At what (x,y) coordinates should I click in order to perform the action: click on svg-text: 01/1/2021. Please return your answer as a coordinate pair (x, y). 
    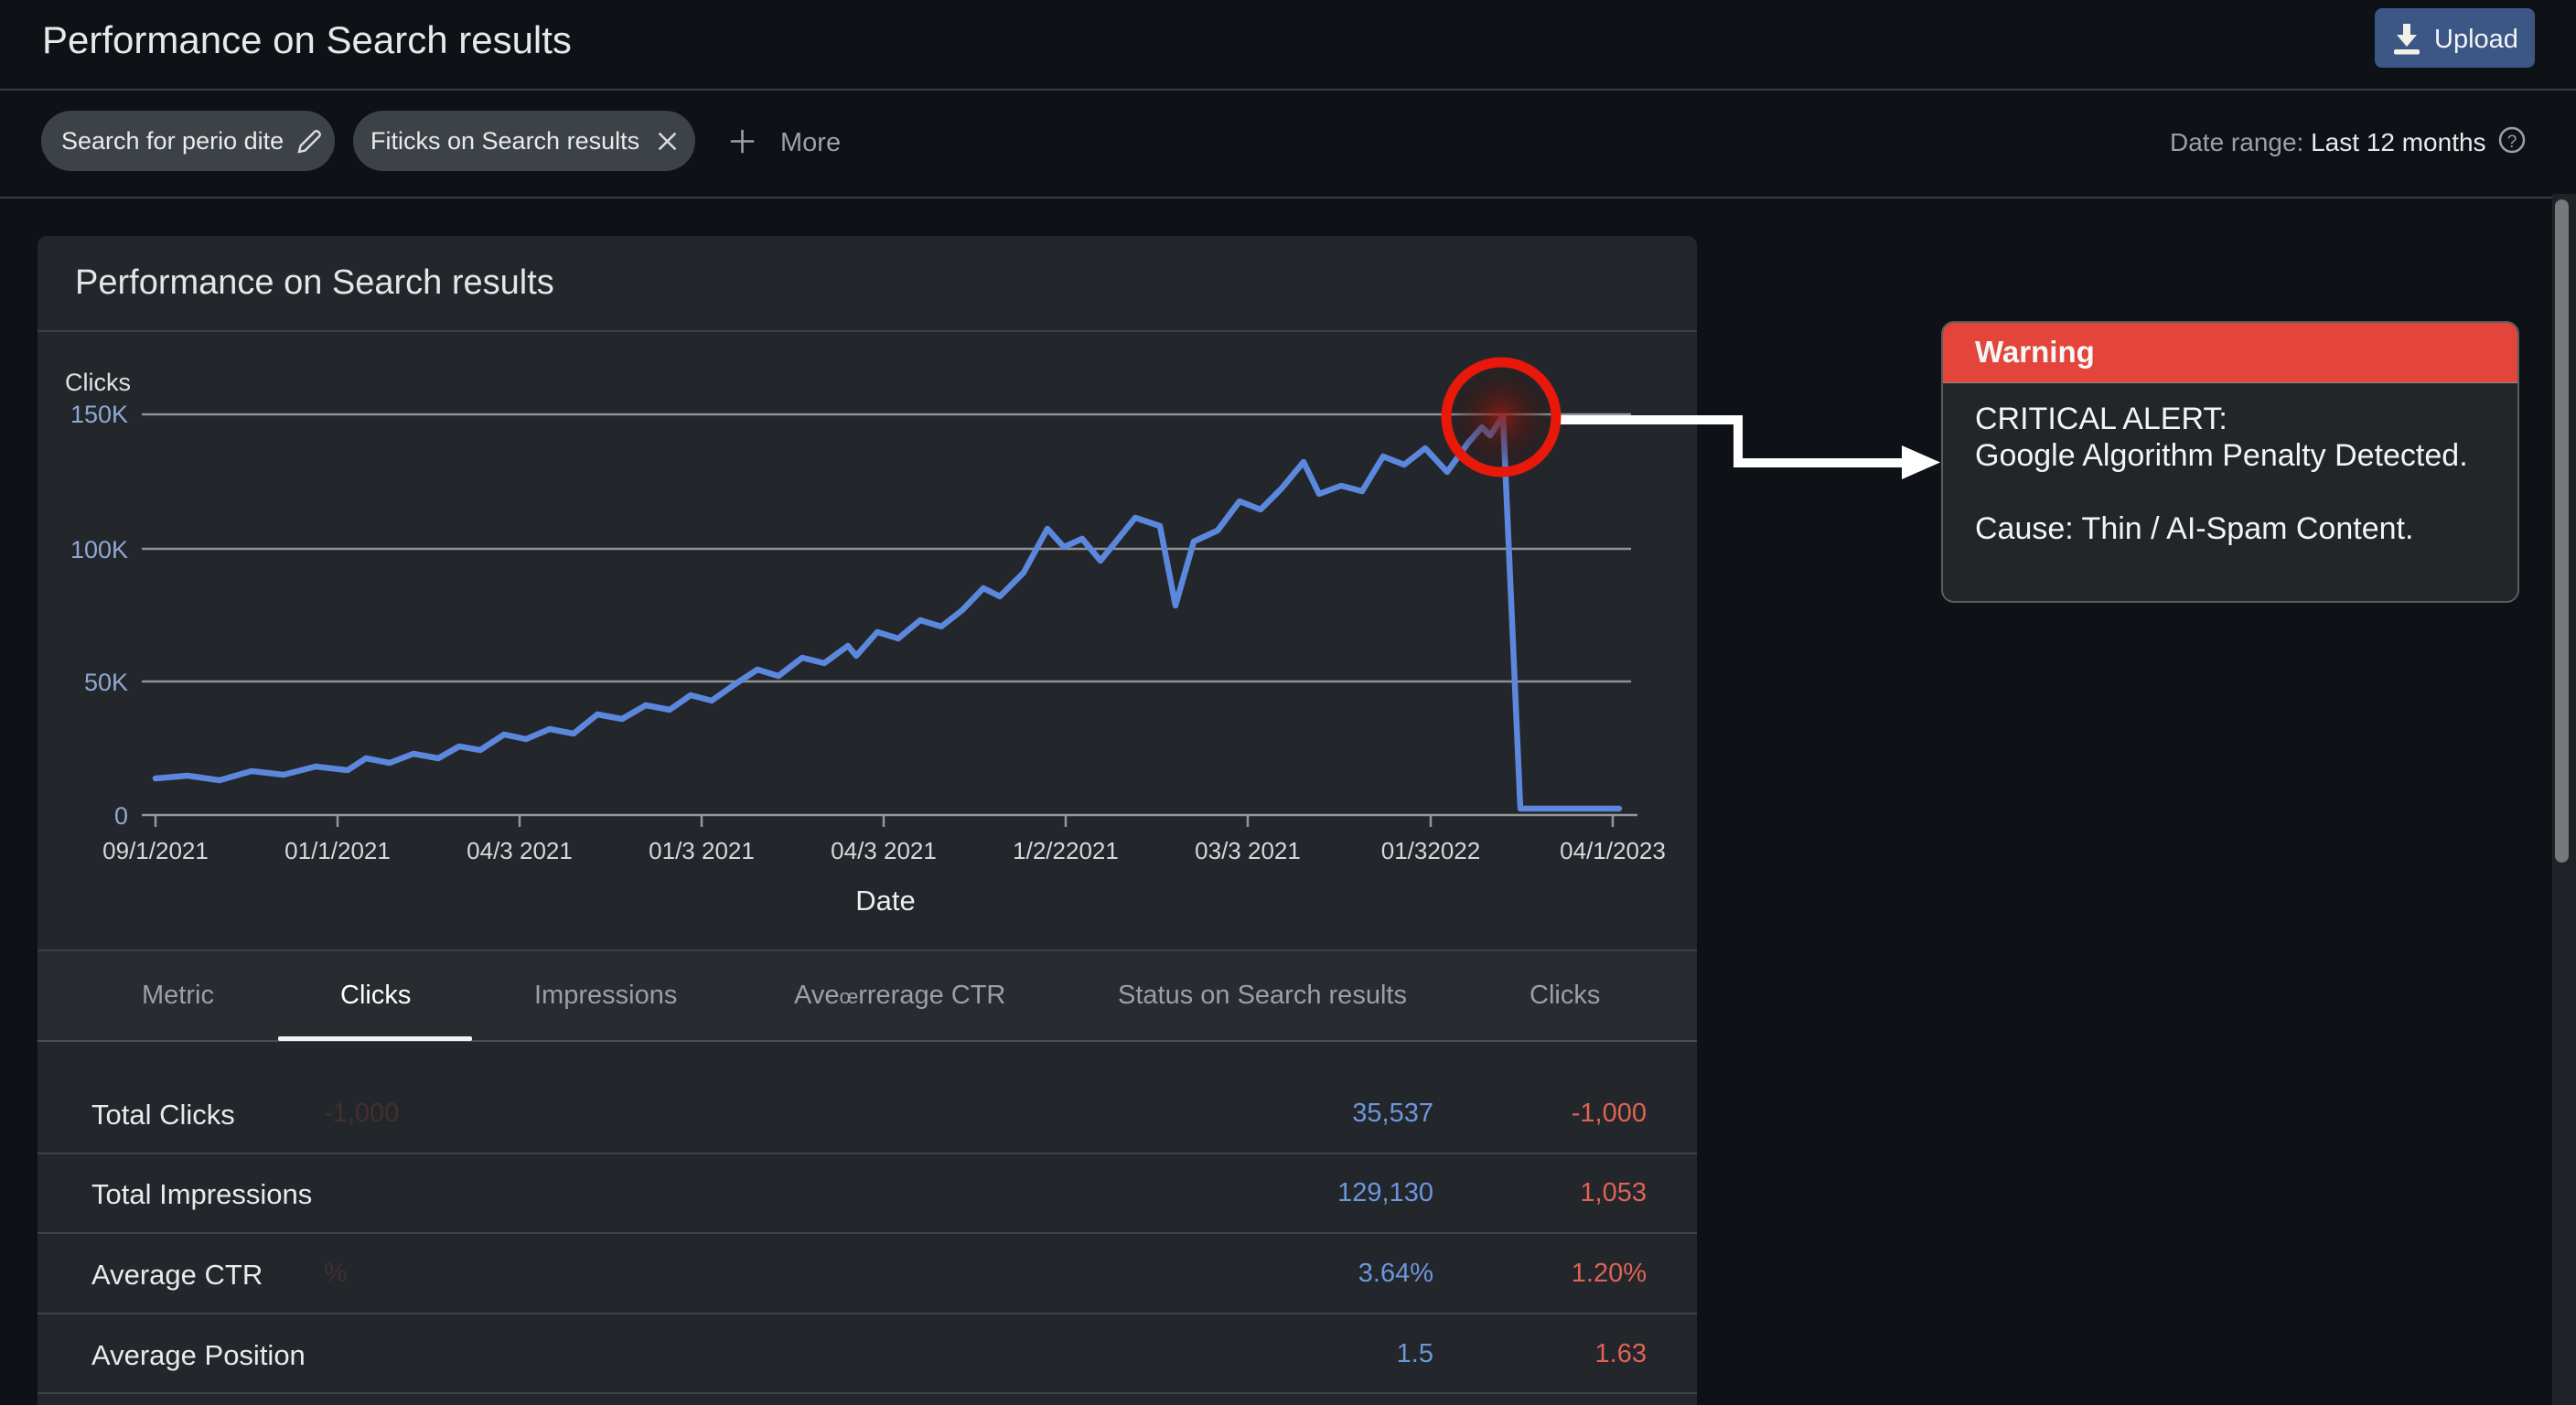
    Looking at the image, I should click on (338, 850).